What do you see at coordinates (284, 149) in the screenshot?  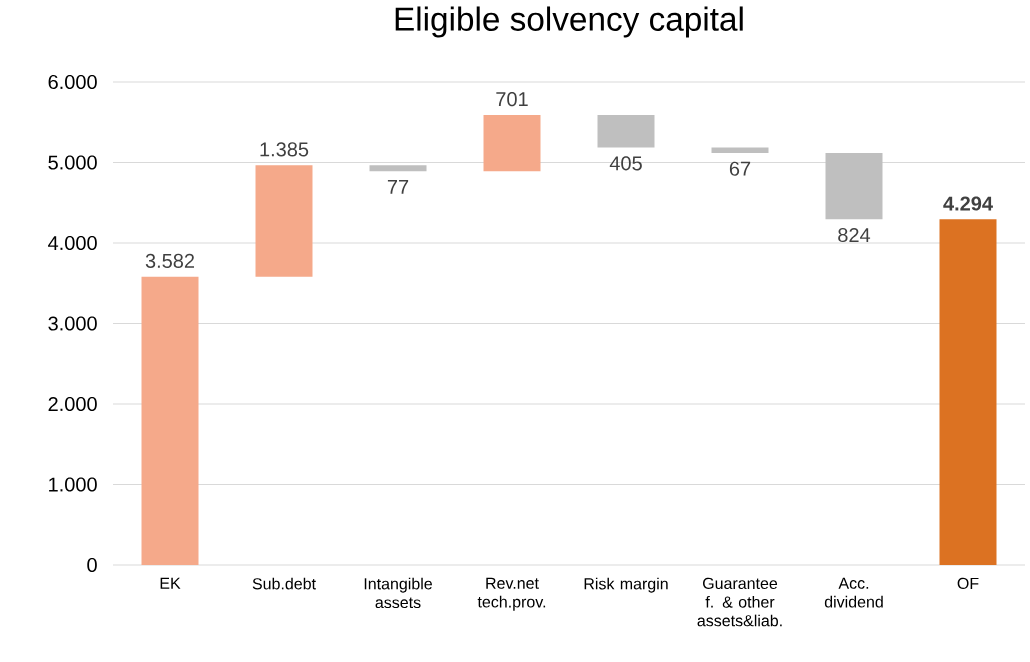 I see `data-label: 1.385` at bounding box center [284, 149].